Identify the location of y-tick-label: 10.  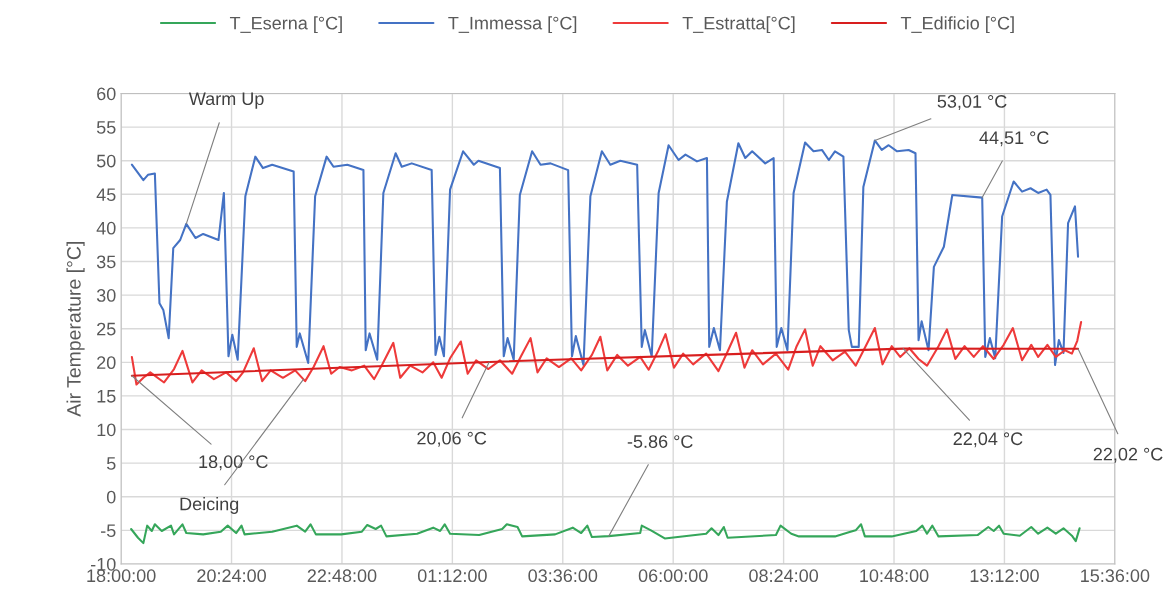
(106, 430).